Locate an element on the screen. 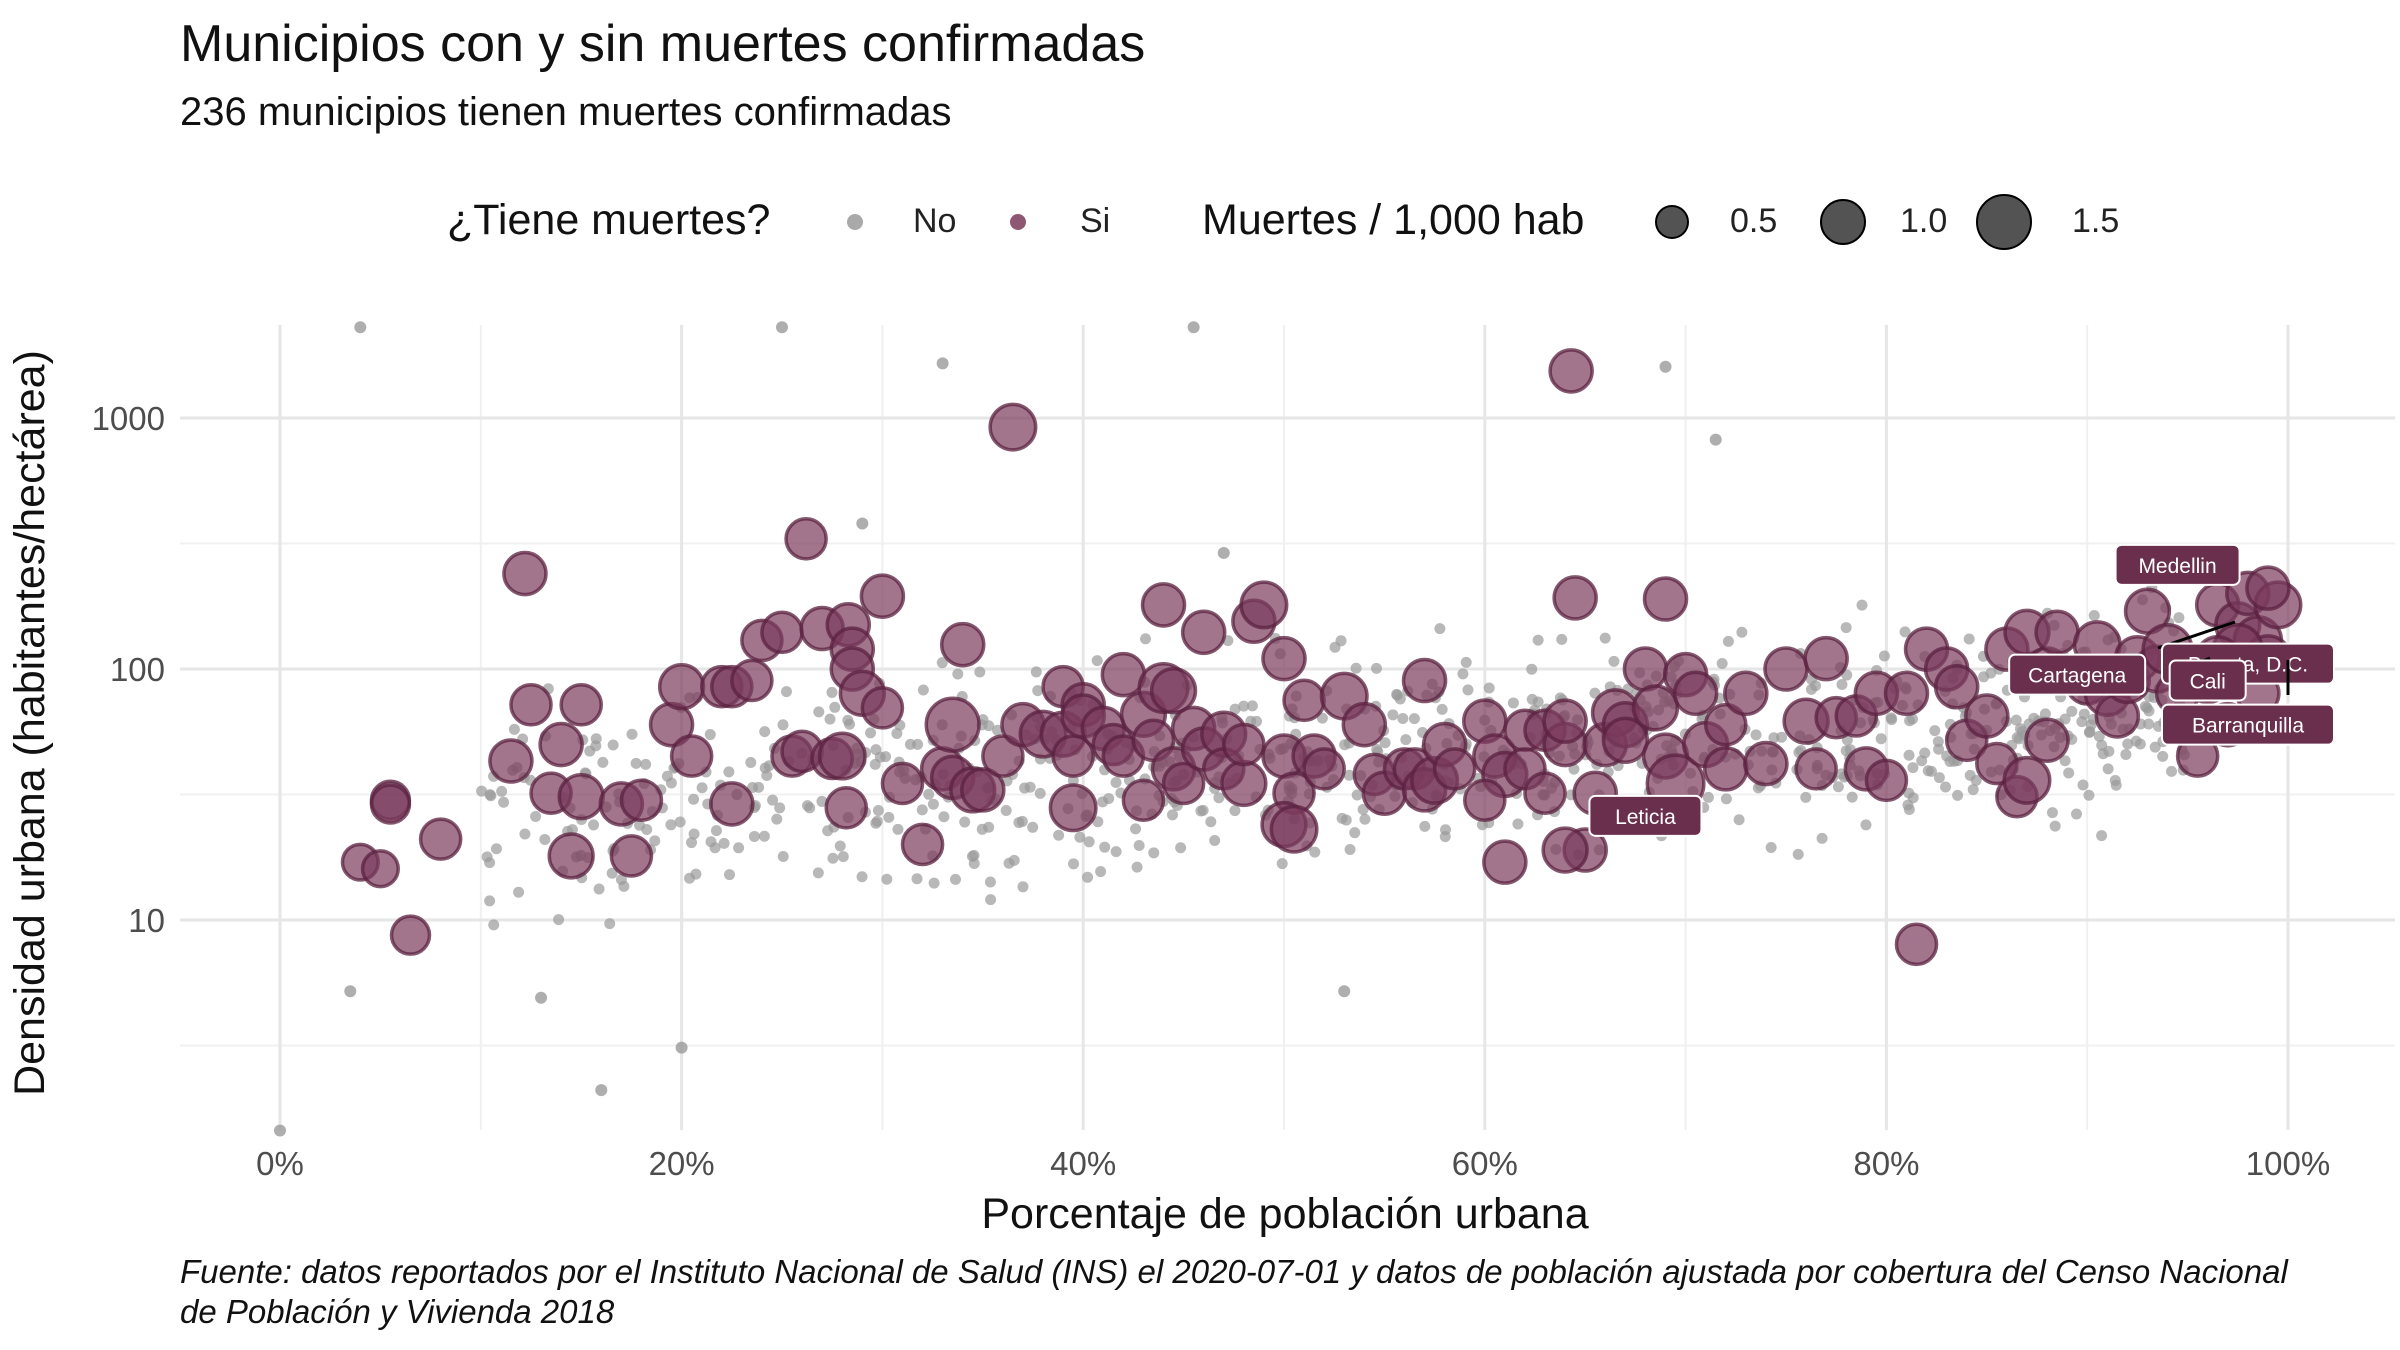 This screenshot has height=1350, width=2400. x-tick-label: 60% is located at coordinates (1485, 1163).